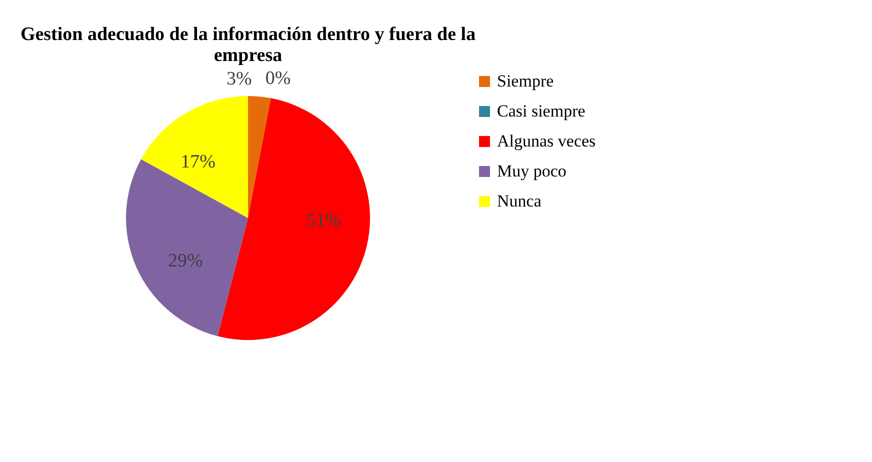 The width and height of the screenshot is (872, 462). I want to click on data-label: 17%, so click(198, 161).